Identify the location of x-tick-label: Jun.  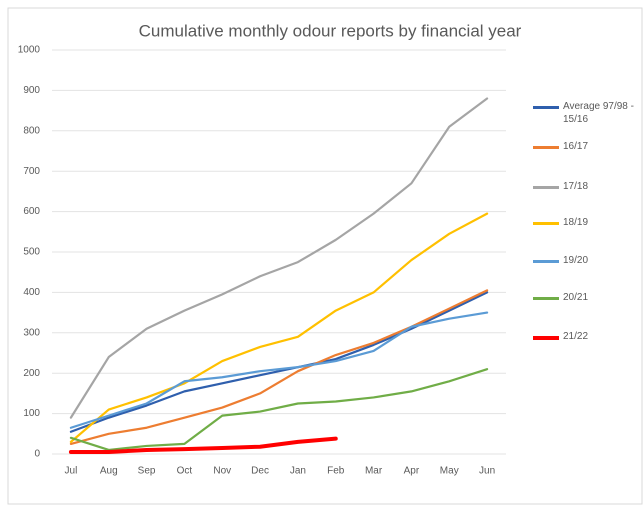
(487, 471).